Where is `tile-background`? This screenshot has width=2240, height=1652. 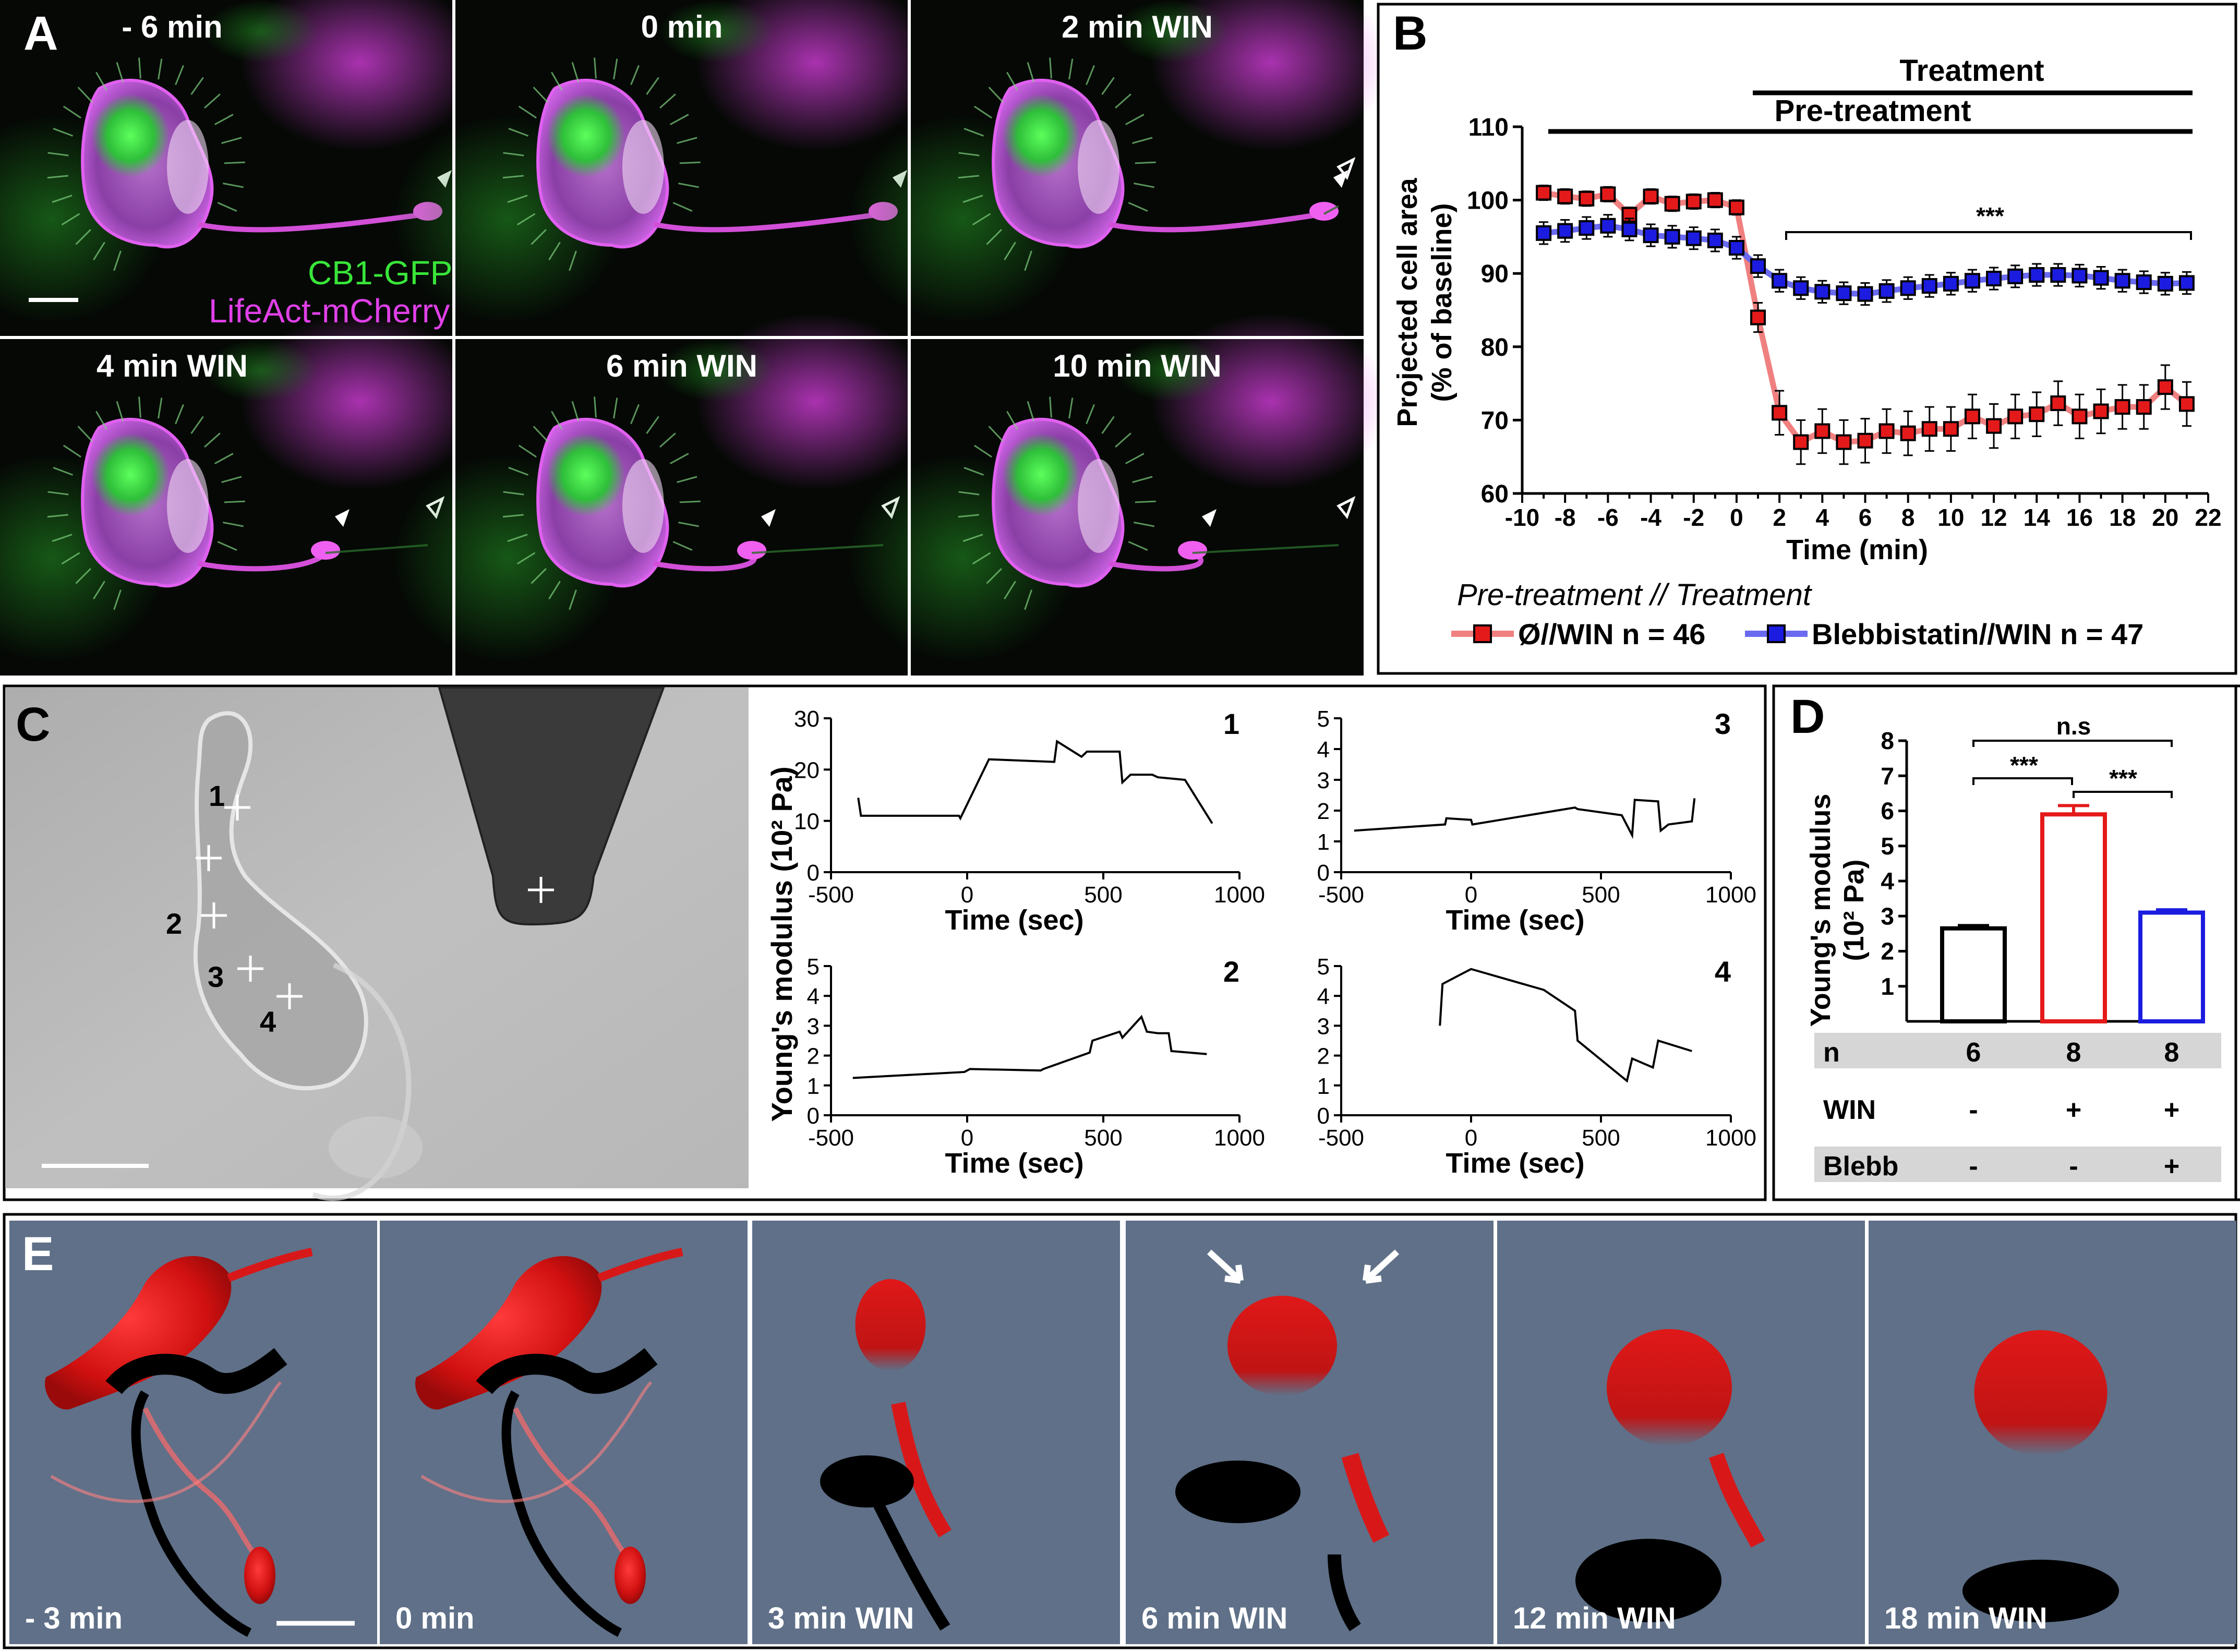 tile-background is located at coordinates (1310, 1432).